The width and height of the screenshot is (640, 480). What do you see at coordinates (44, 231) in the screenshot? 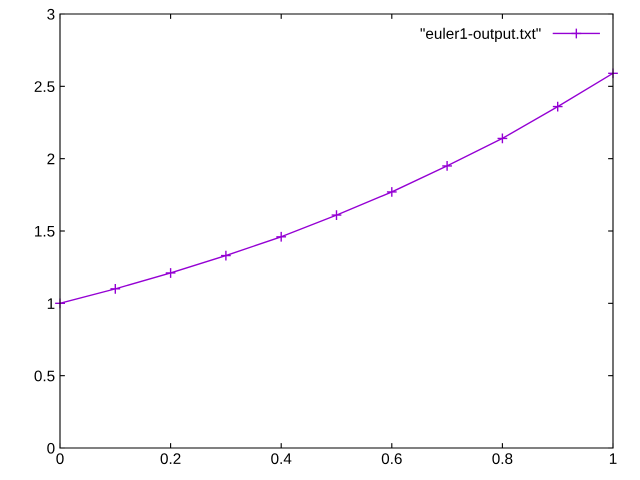
I see `y-tick-label: 1.5` at bounding box center [44, 231].